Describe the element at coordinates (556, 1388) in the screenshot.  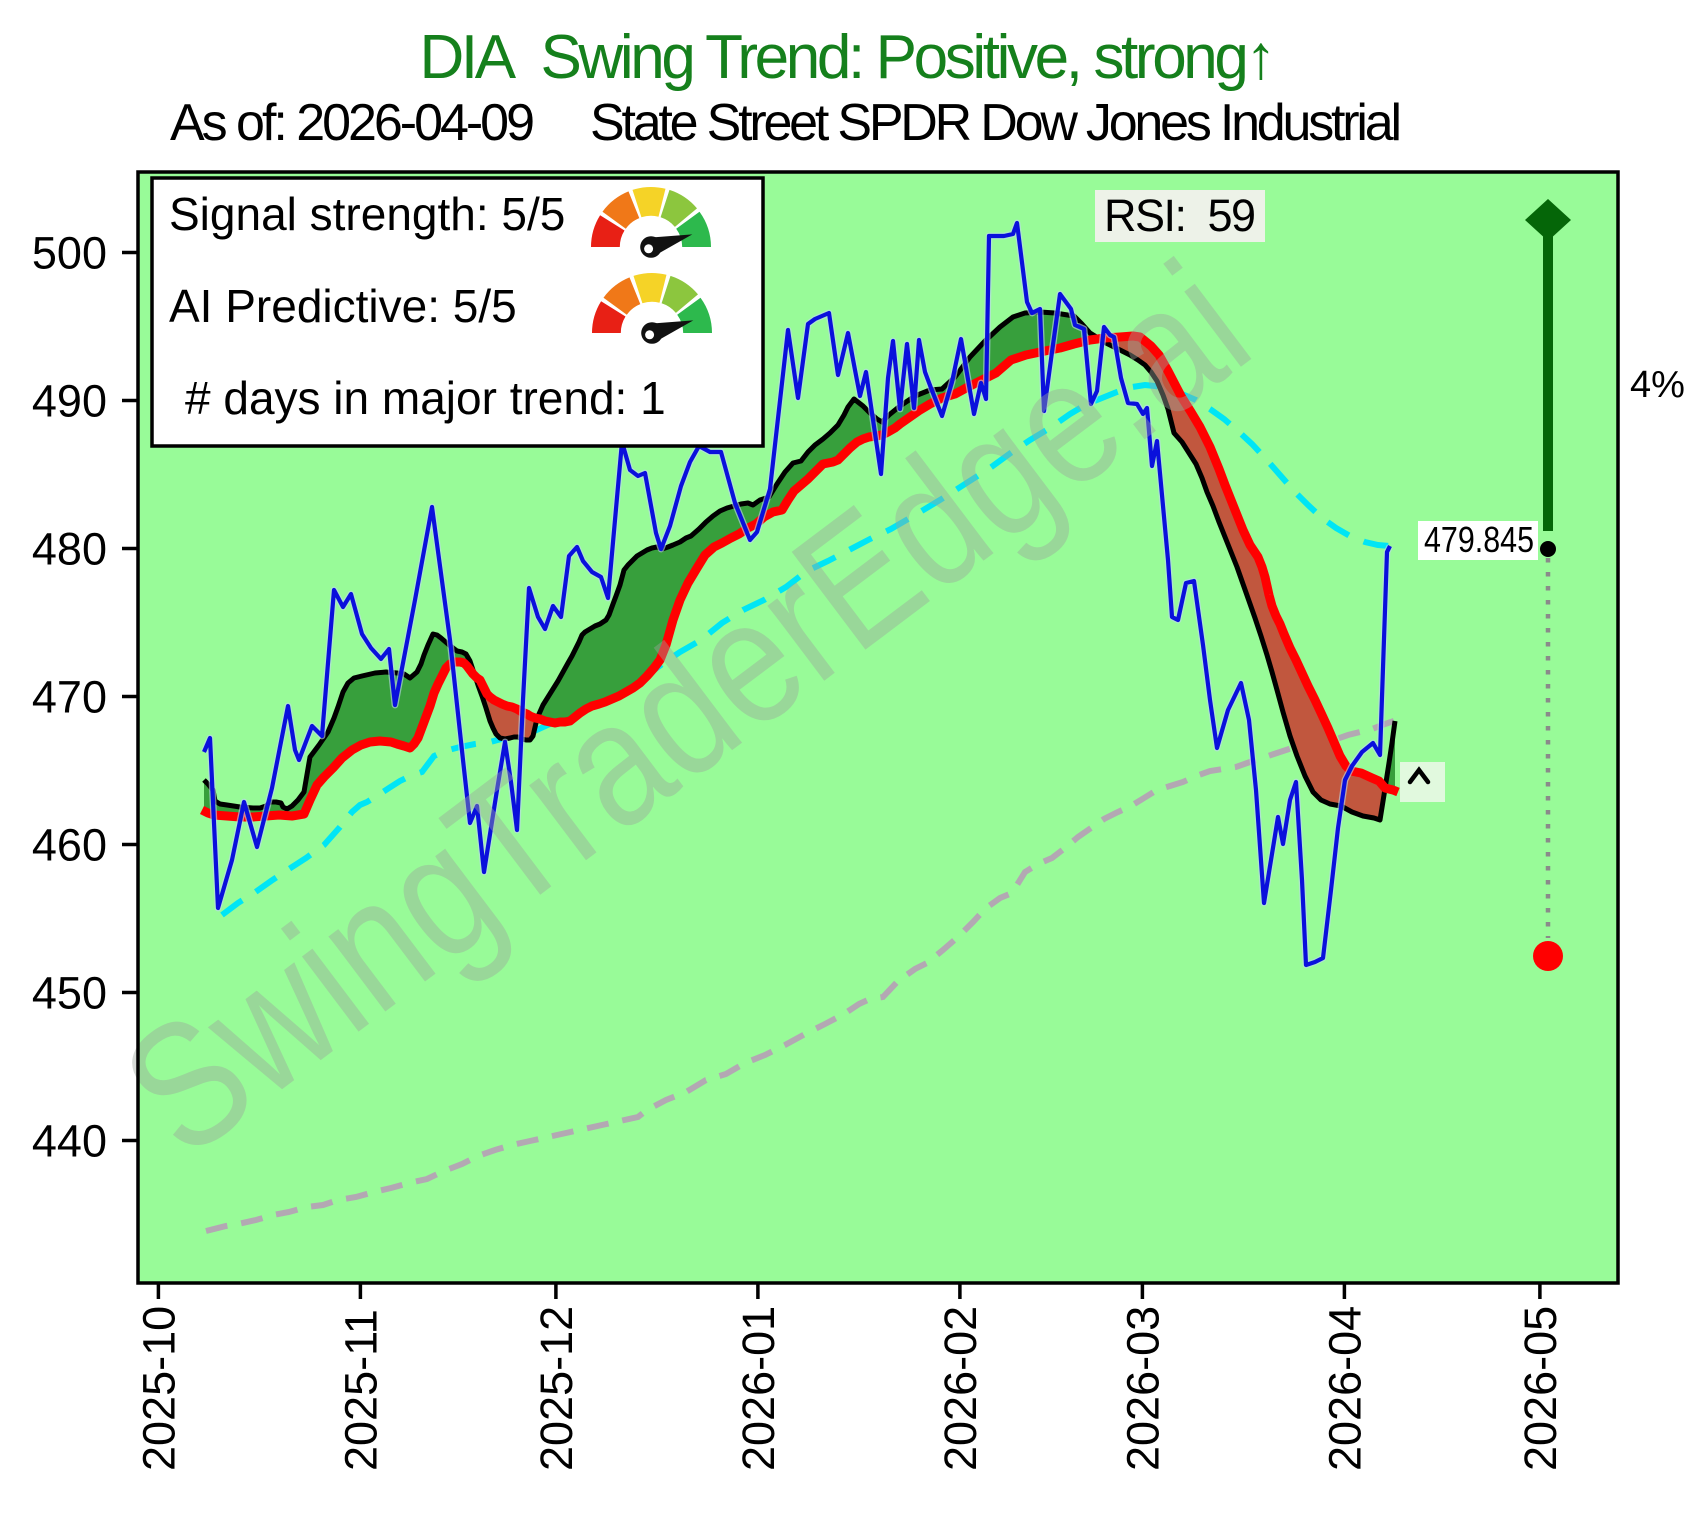
I see `svg-text: 2025-12` at that location.